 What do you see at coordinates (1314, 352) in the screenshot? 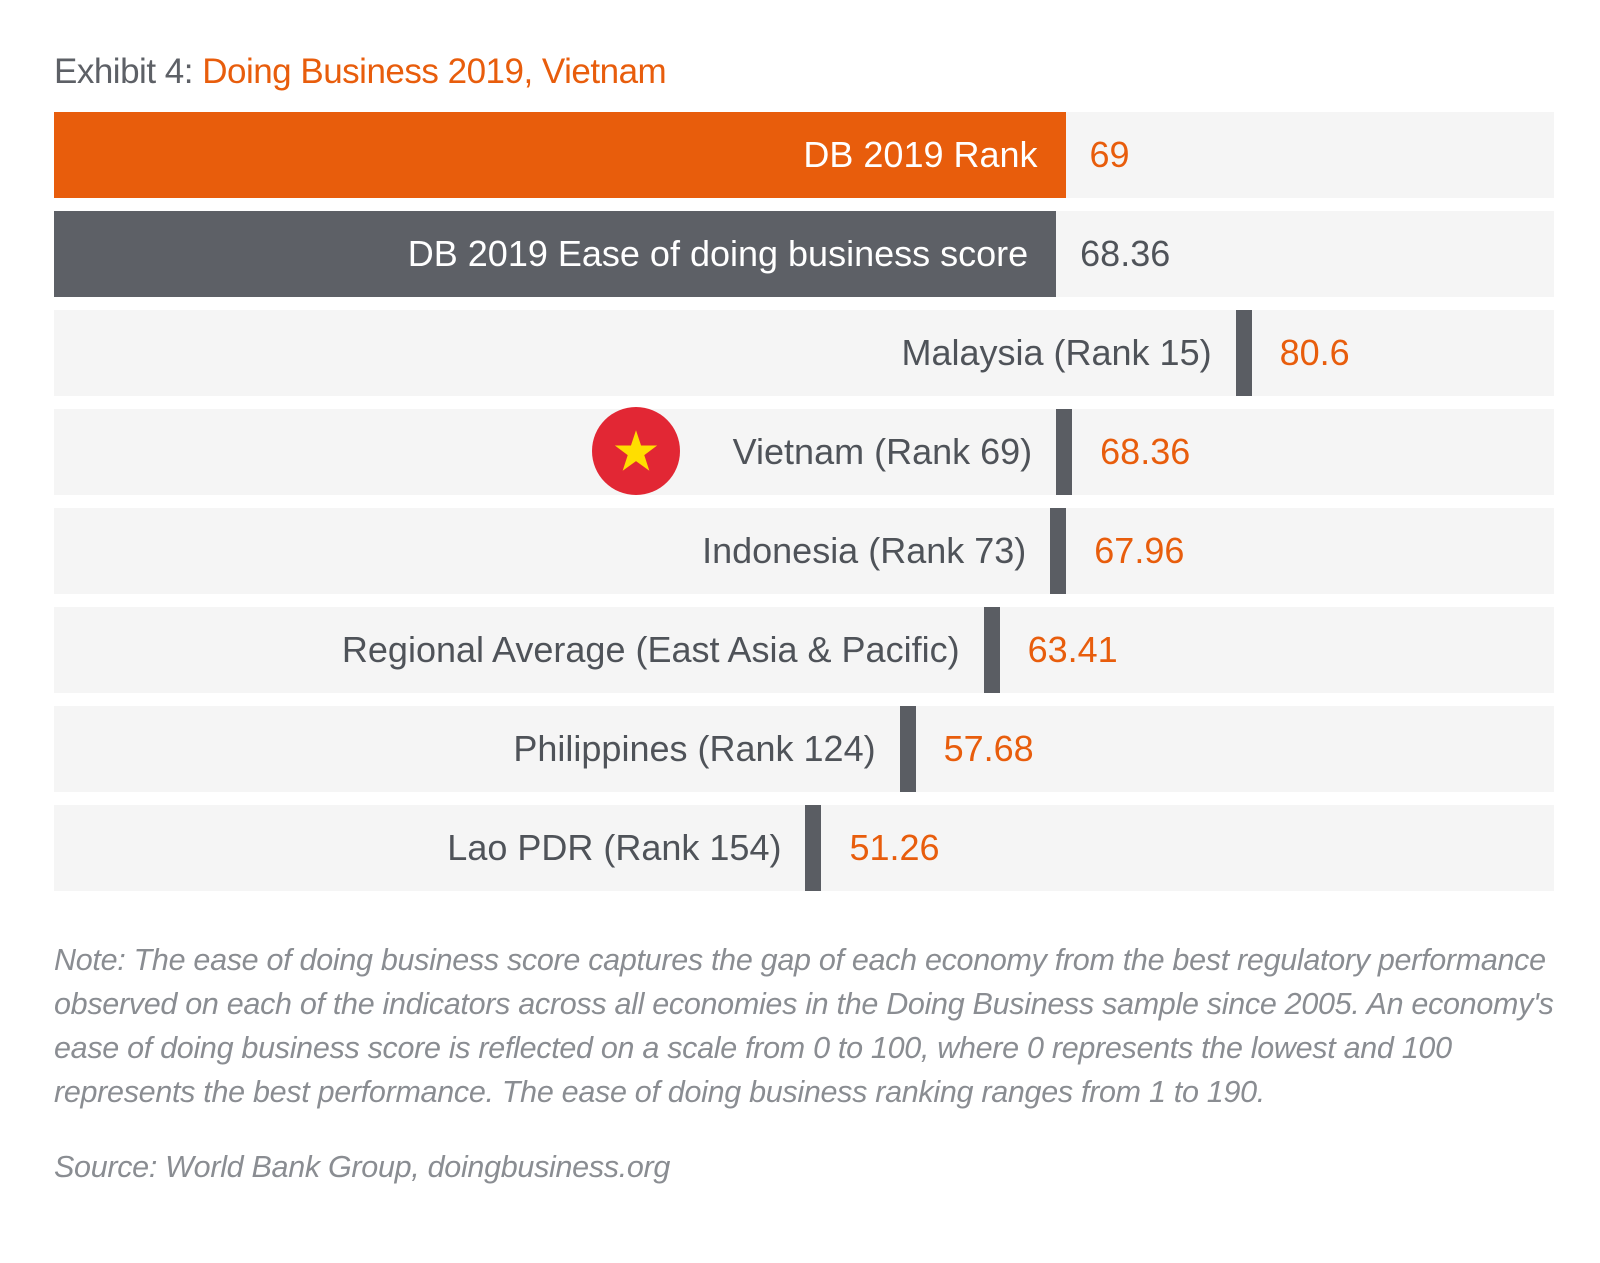
I see `value-label: 80.6` at bounding box center [1314, 352].